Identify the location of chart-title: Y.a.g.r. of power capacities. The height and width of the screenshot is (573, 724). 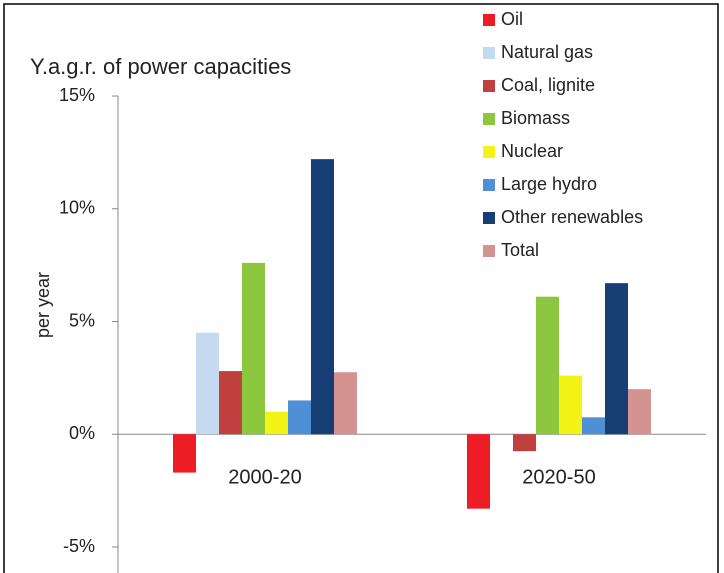
(160, 66).